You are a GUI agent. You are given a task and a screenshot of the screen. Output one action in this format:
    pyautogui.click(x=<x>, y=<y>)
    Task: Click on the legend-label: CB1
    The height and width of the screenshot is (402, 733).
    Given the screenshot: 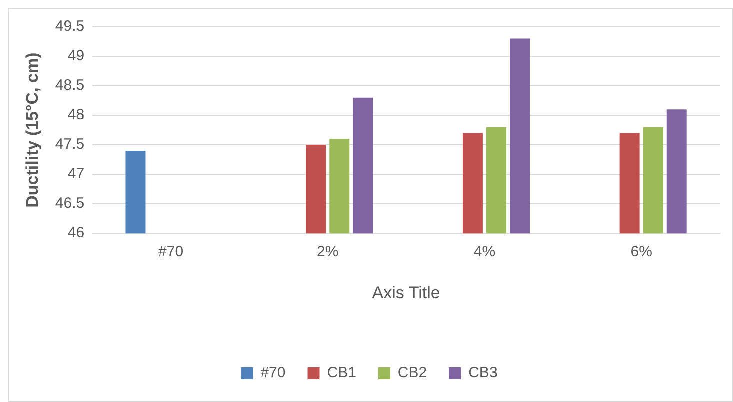 What is the action you would take?
    pyautogui.click(x=341, y=373)
    